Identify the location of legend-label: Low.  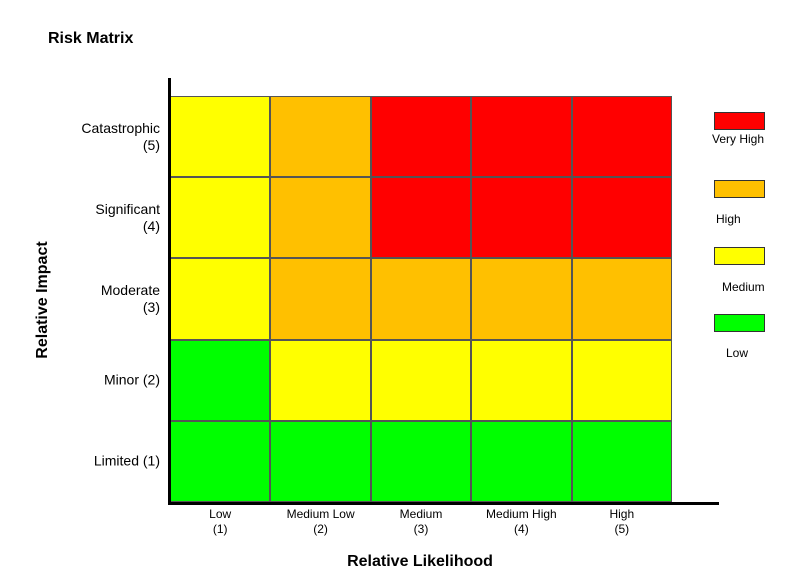
(737, 353).